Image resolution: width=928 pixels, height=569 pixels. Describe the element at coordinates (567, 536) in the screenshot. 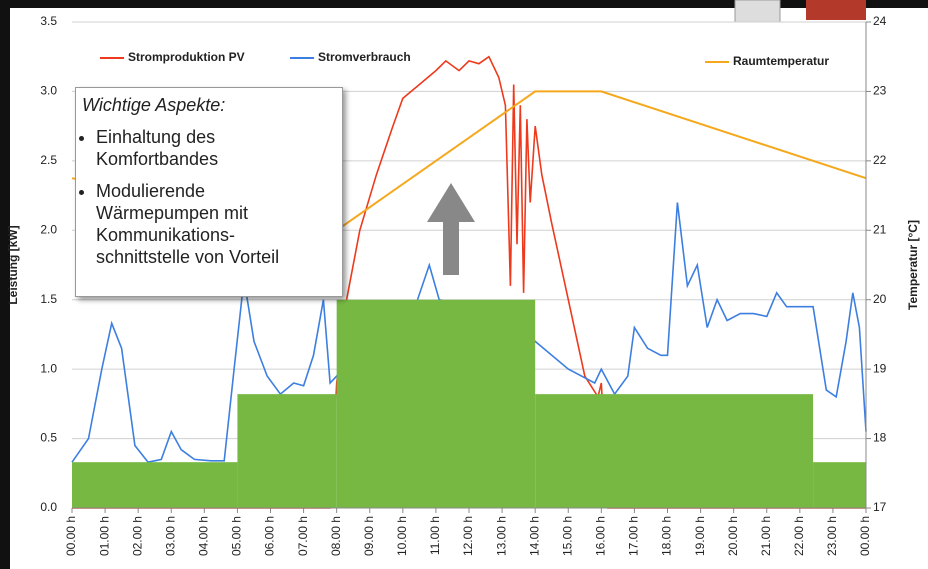

I see `x-tick-label: 15.00 h` at that location.